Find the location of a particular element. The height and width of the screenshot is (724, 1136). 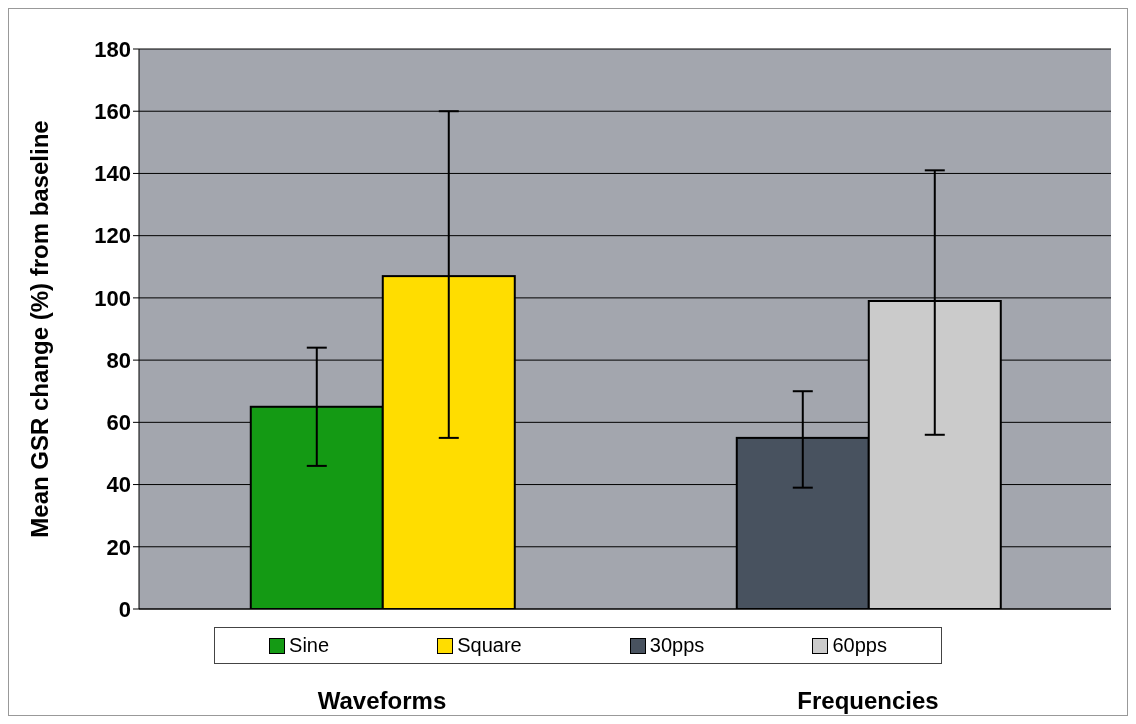

legend-label: Sine is located at coordinates (309, 645).